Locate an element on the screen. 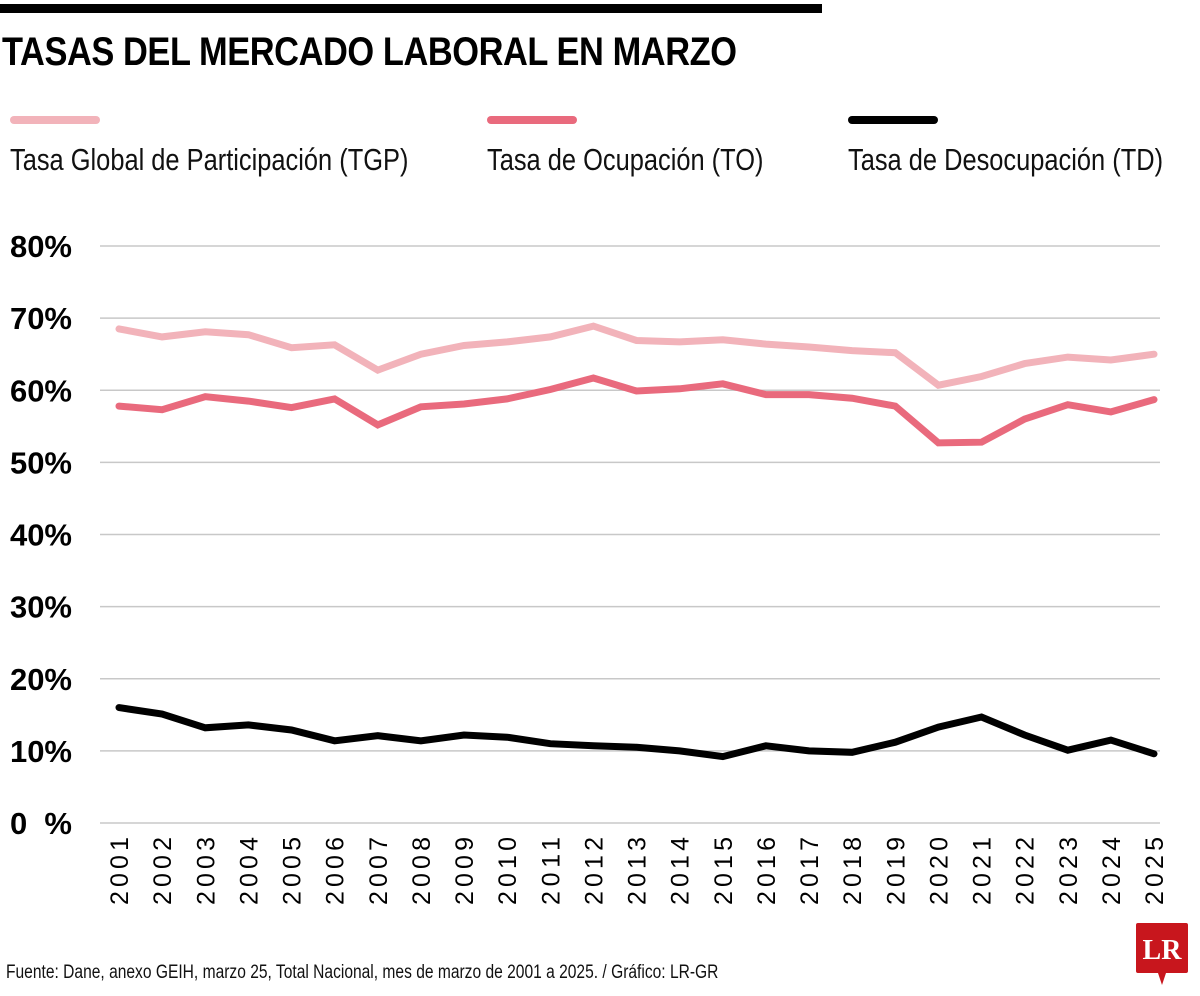 Image resolution: width=1200 pixels, height=996 pixels. legend-label: Tasa de Ocupación (TO) is located at coordinates (625, 159).